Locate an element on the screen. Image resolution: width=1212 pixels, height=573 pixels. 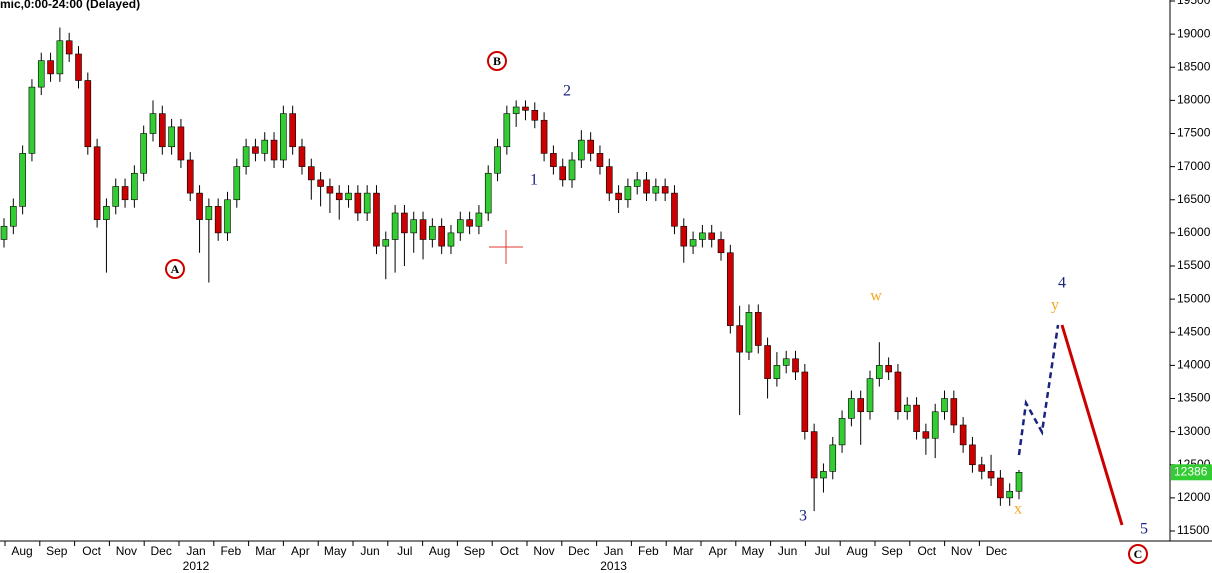
x-tick-label: Dec is located at coordinates (996, 551).